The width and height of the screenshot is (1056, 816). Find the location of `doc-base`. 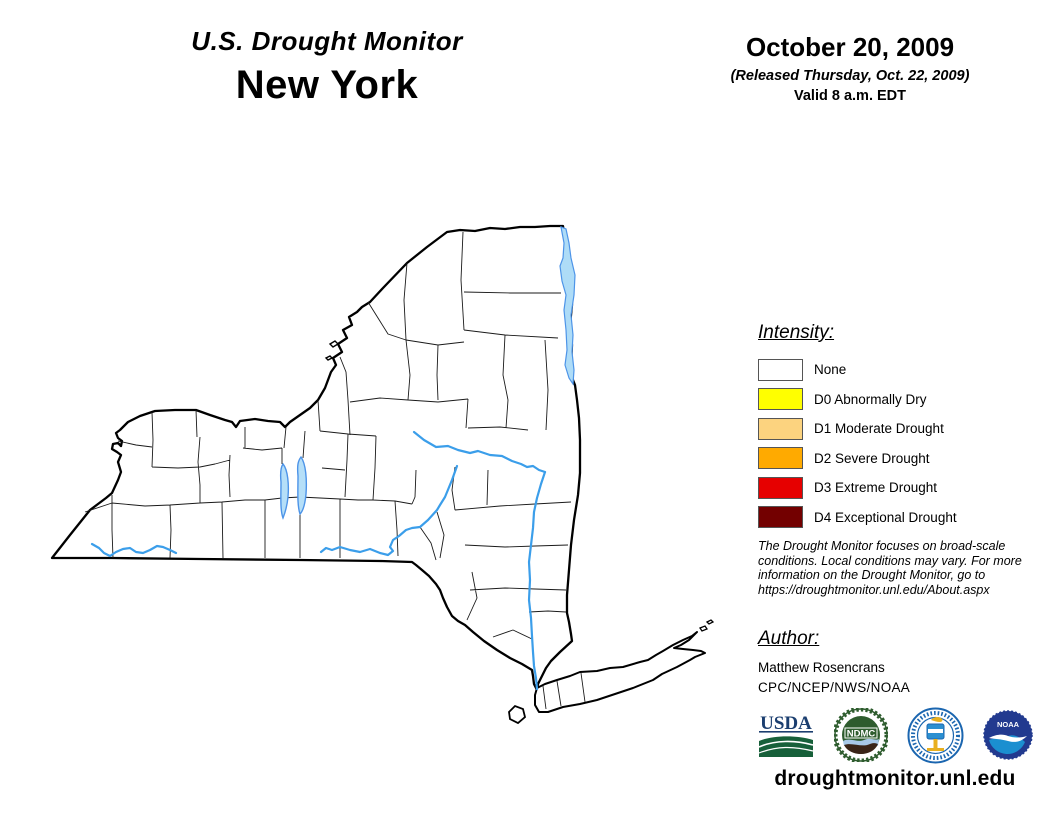

doc-base is located at coordinates (935, 749).